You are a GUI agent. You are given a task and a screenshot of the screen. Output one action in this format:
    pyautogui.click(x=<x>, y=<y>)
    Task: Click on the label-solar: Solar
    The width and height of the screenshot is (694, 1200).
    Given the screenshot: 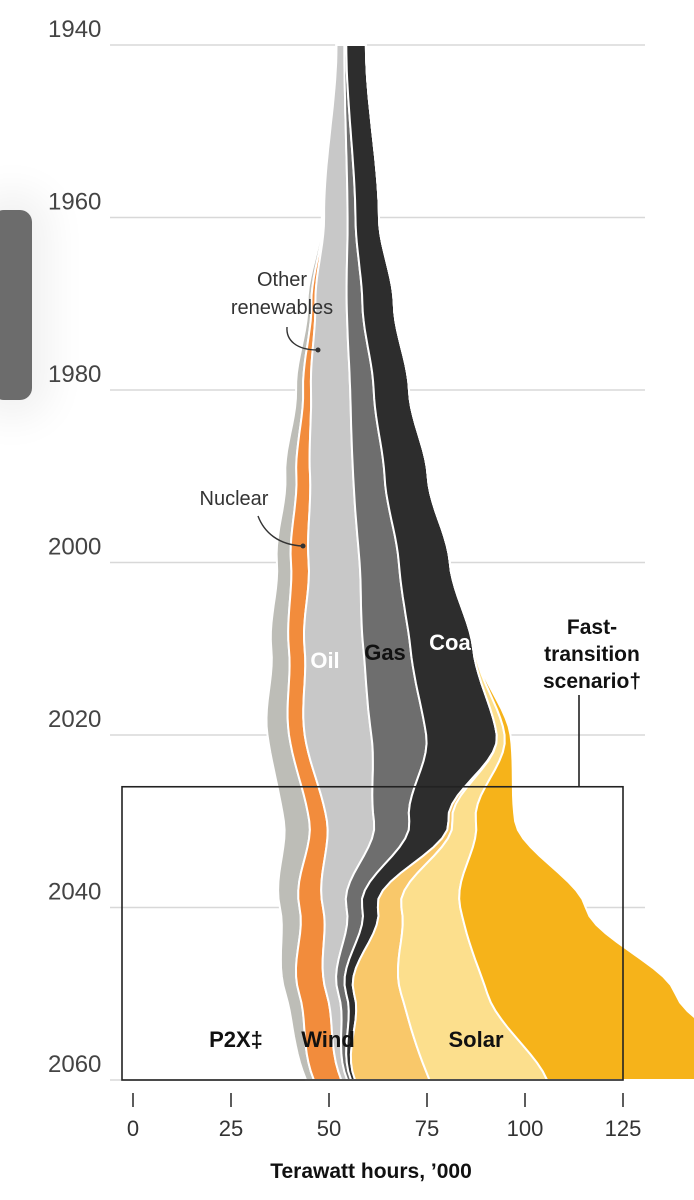 What is the action you would take?
    pyautogui.click(x=475, y=1039)
    